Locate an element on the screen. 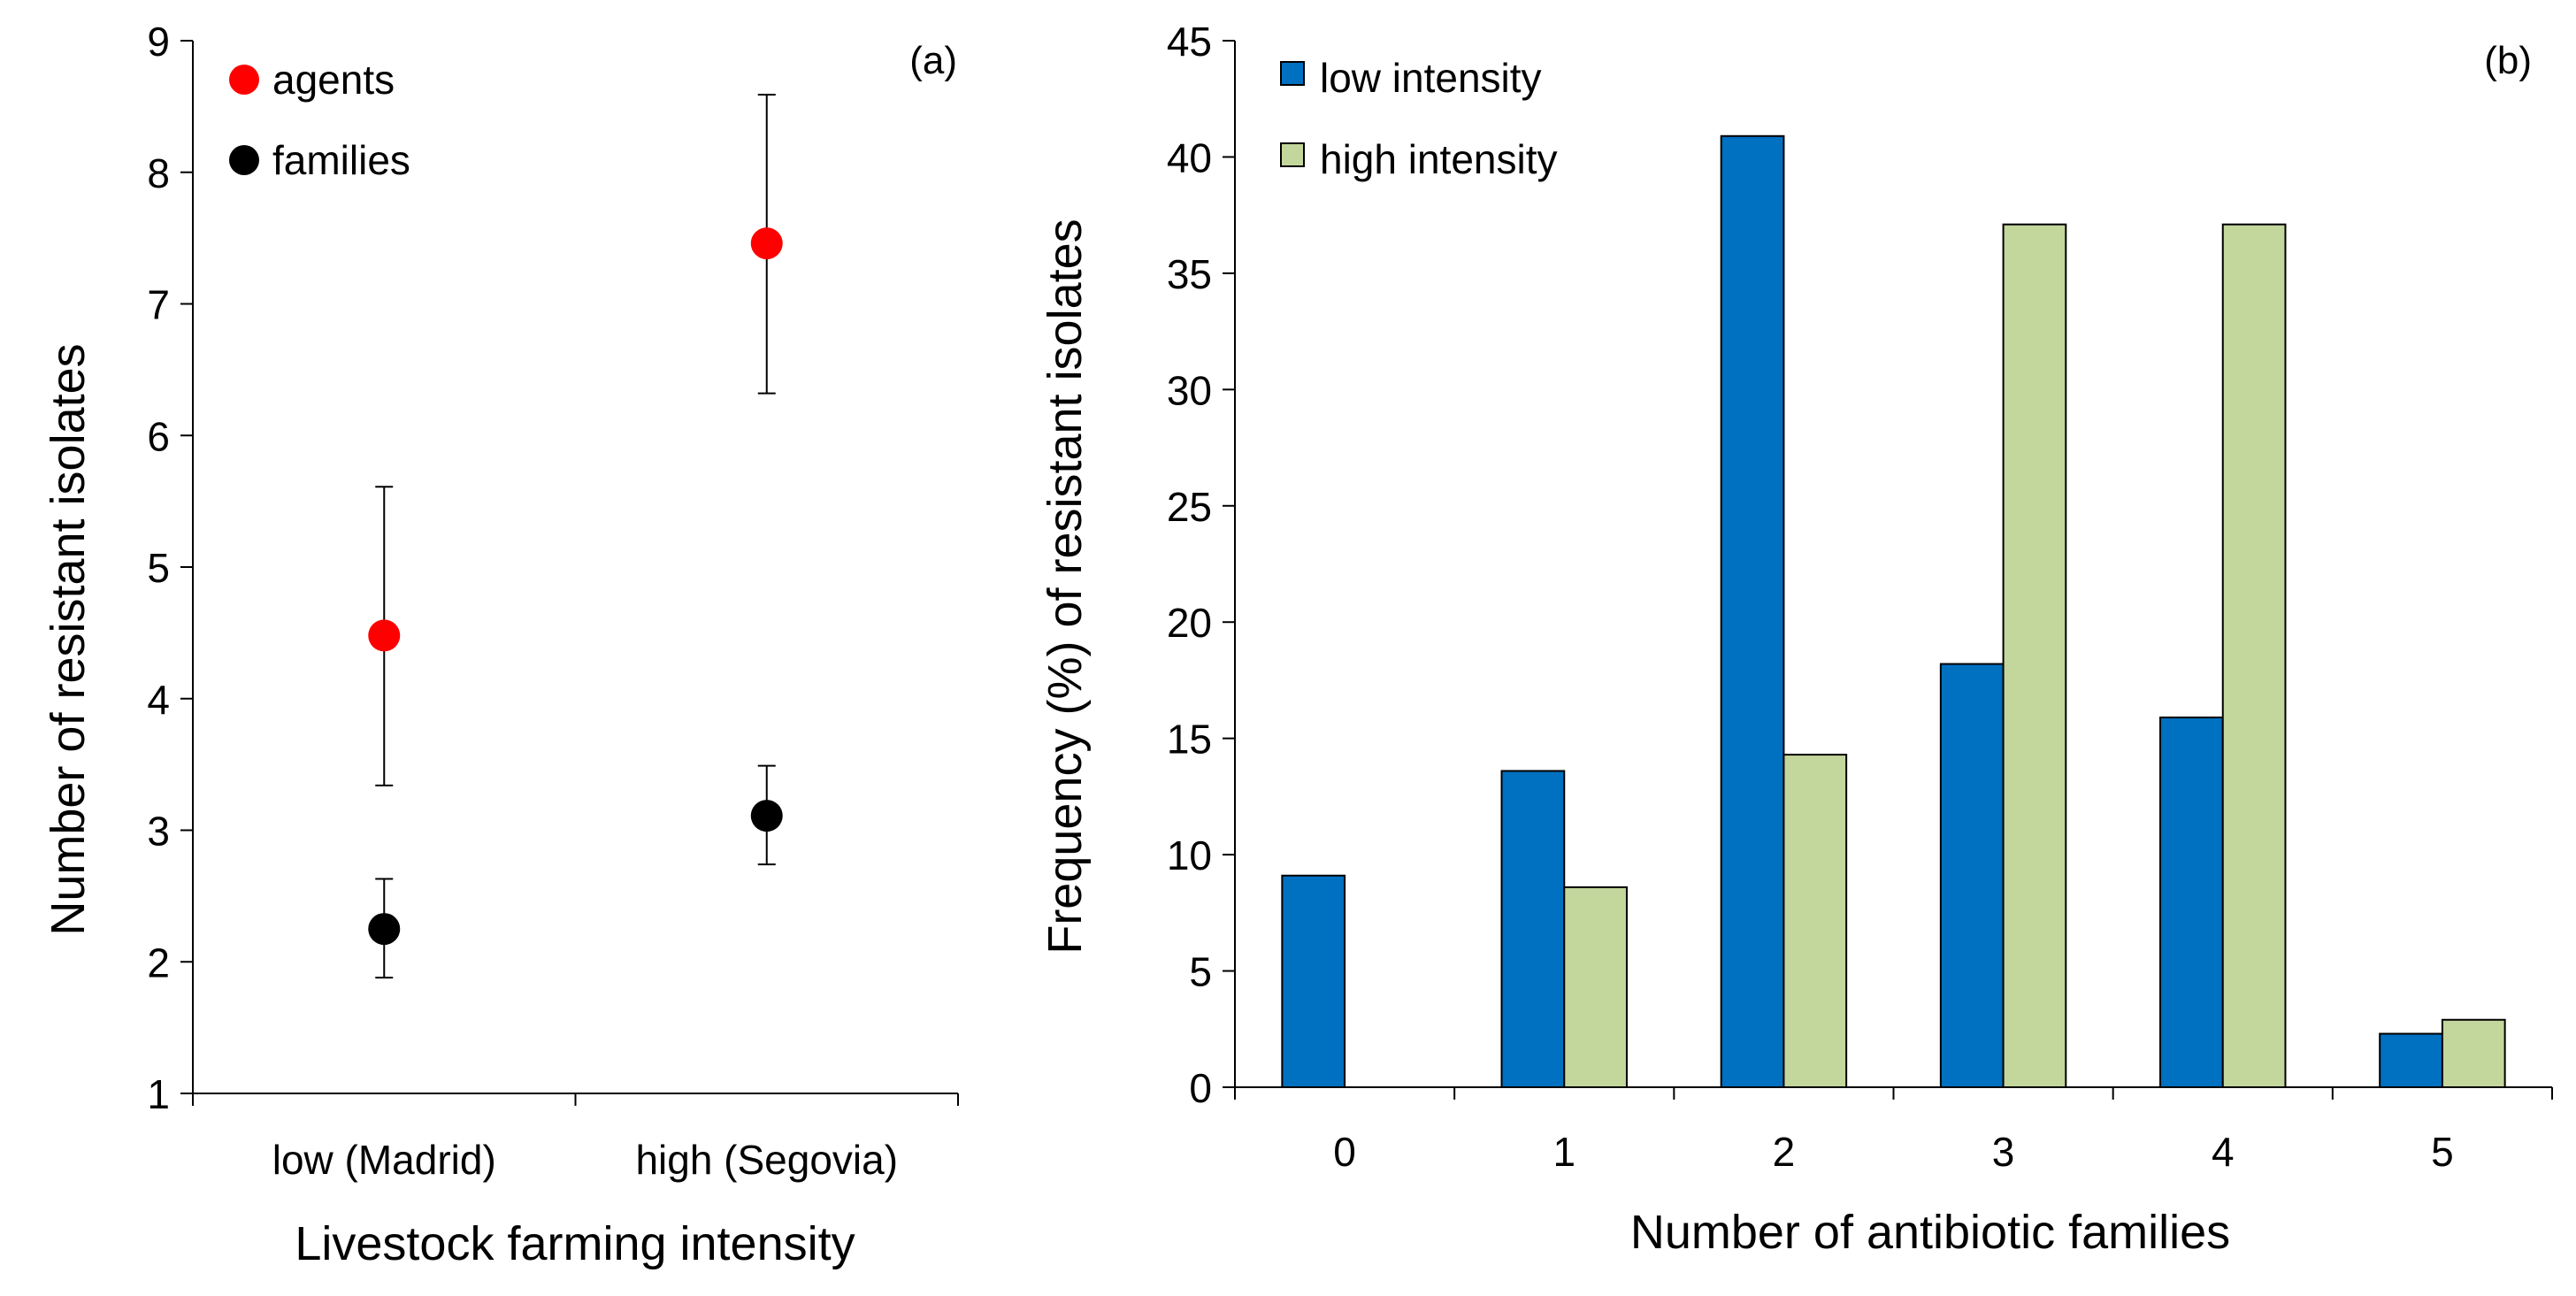  legend-marker-agents is located at coordinates (244, 80).